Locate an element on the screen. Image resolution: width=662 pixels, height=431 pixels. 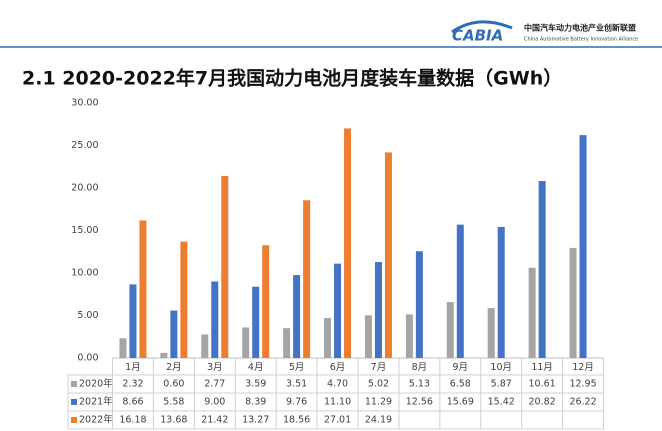
table-value: 4.70 is located at coordinates (337, 384).